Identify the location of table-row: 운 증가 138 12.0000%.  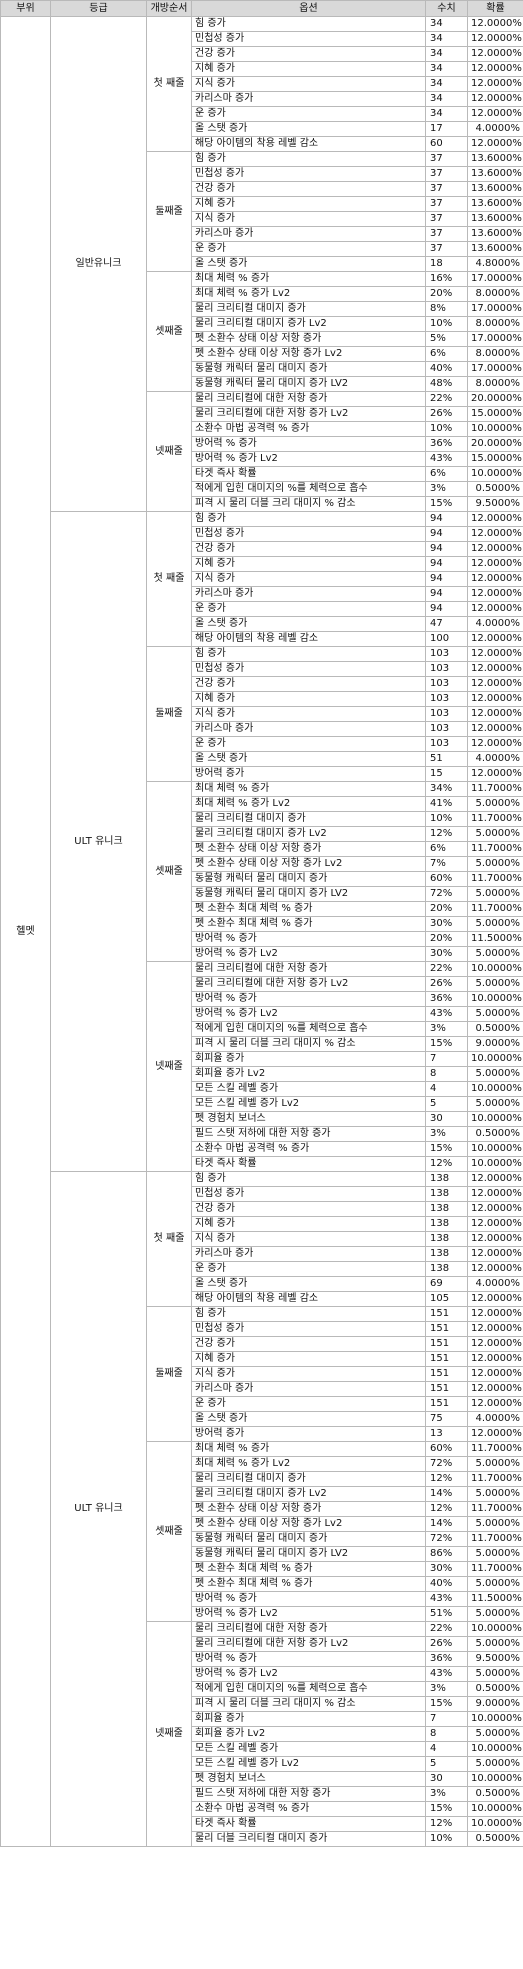
(262, 1269).